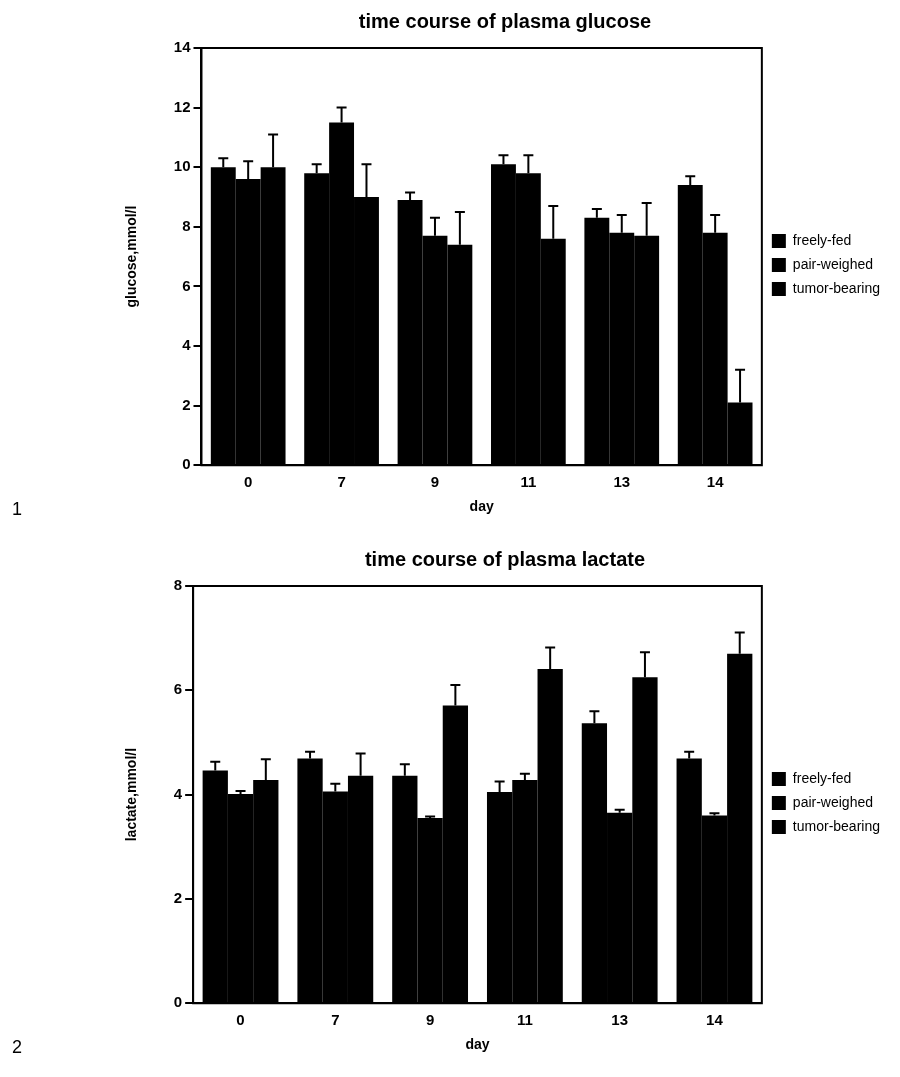 Image resolution: width=900 pixels, height=1077 pixels. Describe the element at coordinates (131, 256) in the screenshot. I see `y-axis-title: glucose,mmol/l` at that location.